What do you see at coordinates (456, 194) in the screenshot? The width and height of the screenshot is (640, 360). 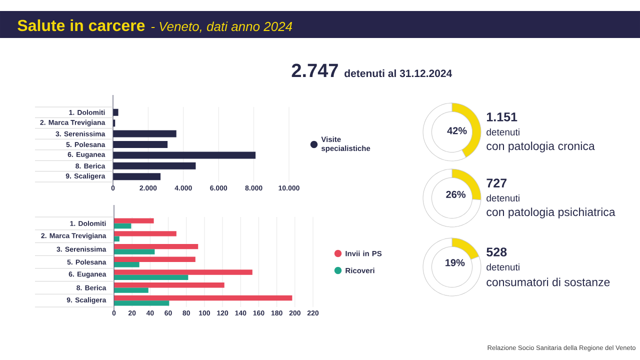 I see `data-label: 26%` at bounding box center [456, 194].